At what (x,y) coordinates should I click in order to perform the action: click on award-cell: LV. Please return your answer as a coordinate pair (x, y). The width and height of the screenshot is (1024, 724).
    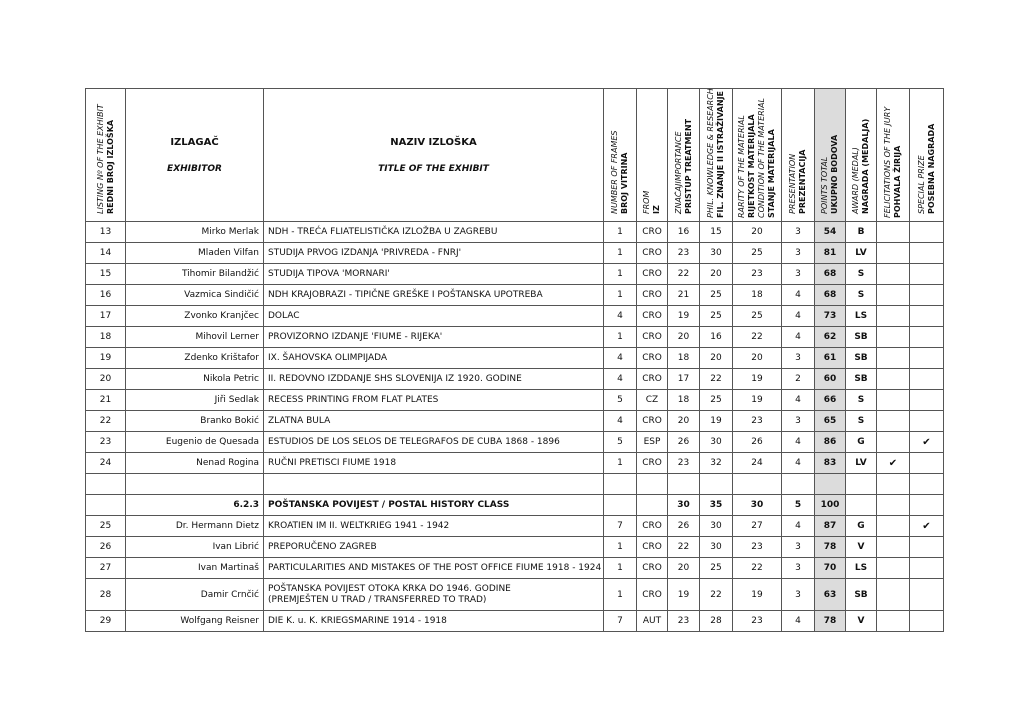
    Looking at the image, I should click on (861, 253).